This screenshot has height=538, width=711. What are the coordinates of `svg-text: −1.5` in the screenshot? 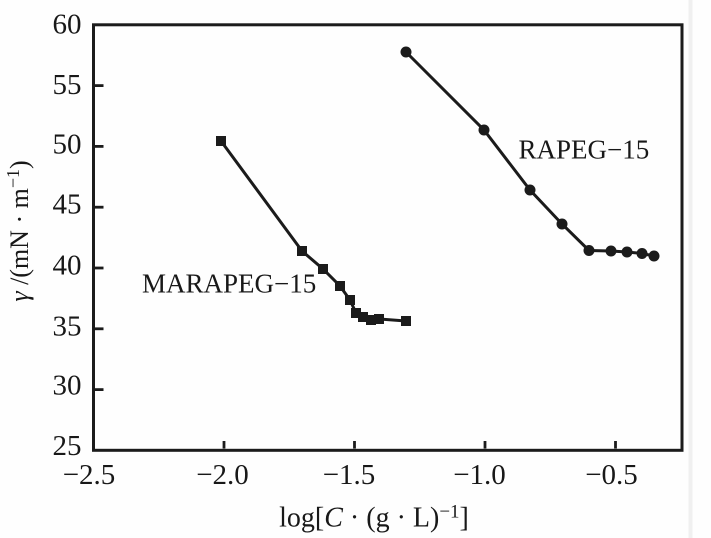 It's located at (349, 475).